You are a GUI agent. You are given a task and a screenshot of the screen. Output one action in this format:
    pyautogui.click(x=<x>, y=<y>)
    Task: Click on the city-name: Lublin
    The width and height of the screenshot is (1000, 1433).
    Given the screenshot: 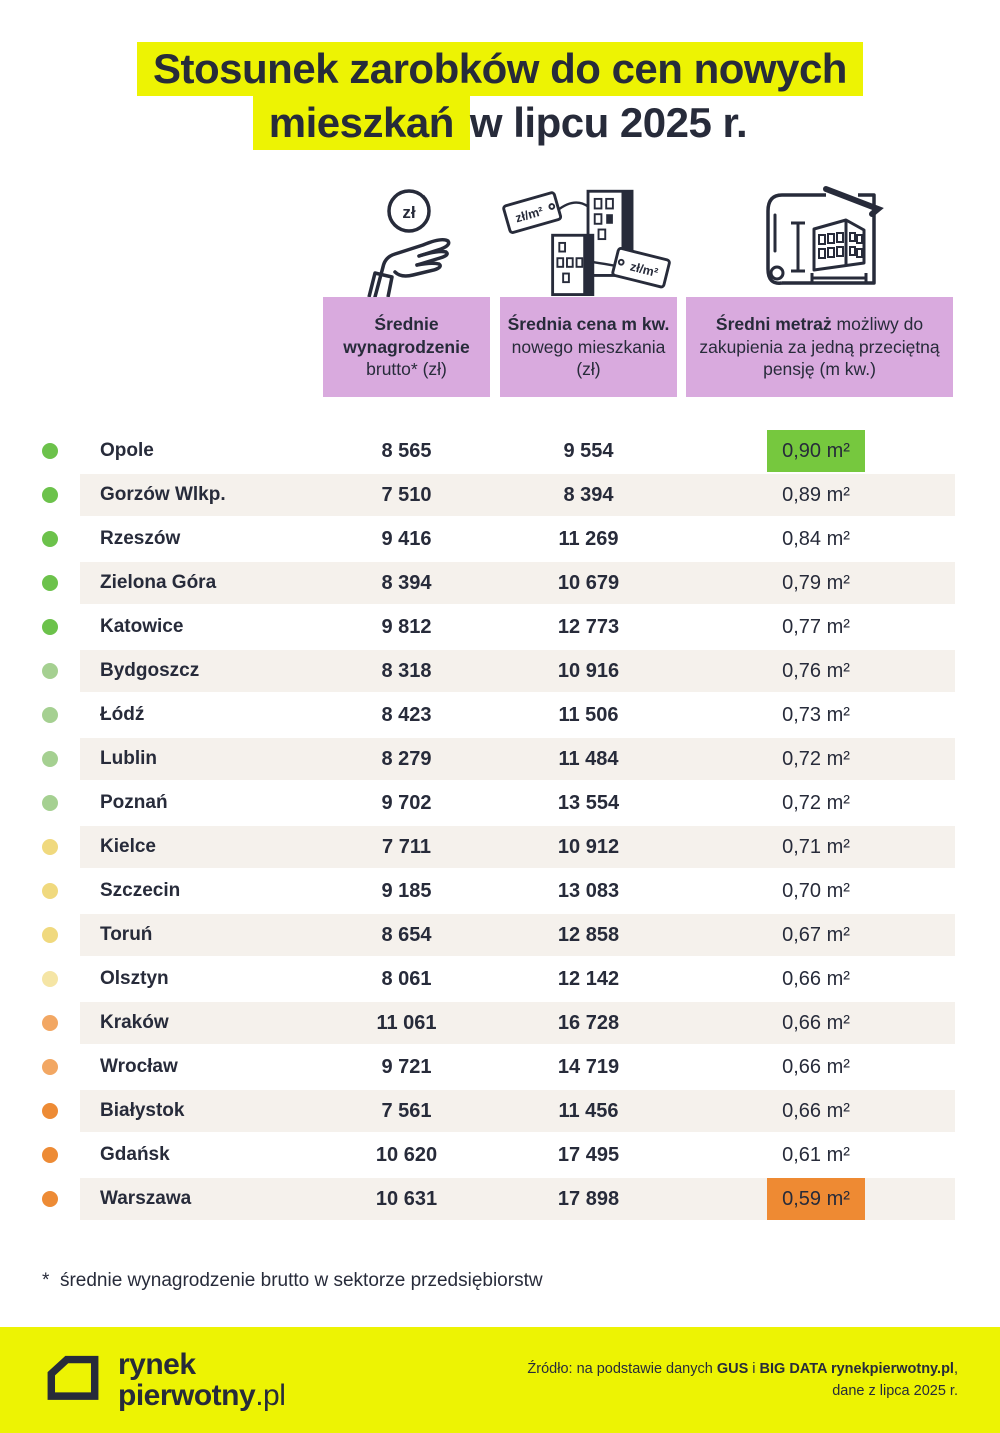 What is the action you would take?
    pyautogui.click(x=128, y=758)
    